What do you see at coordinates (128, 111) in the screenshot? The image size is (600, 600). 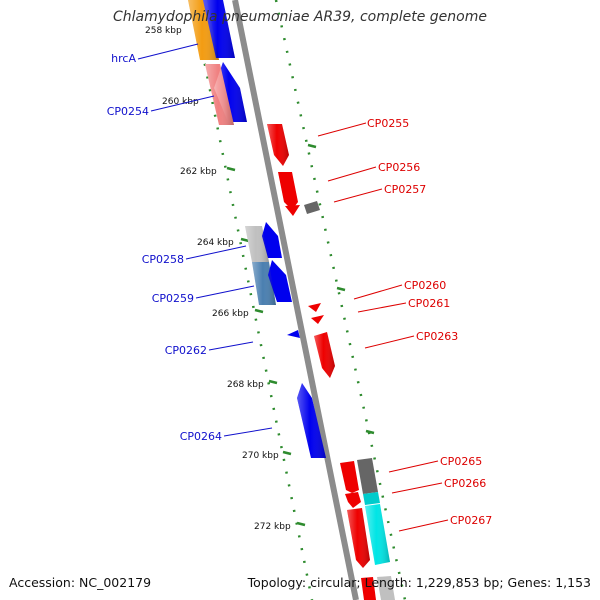 I see `gene-label: CP0254` at bounding box center [128, 111].